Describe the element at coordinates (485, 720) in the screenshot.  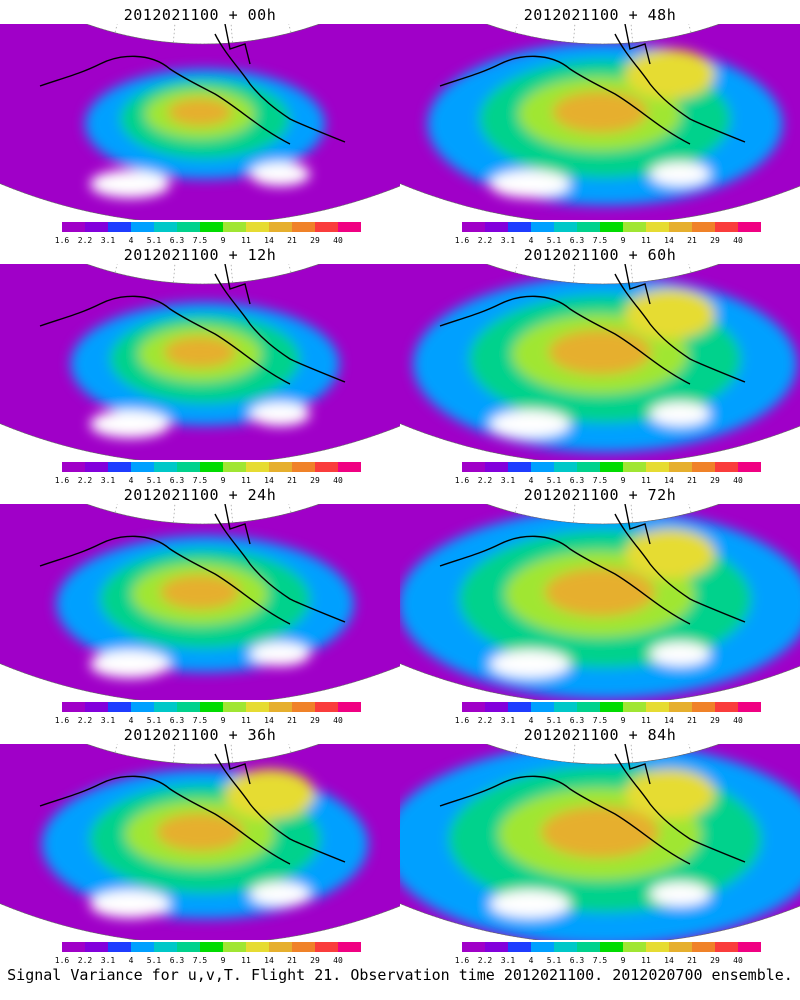
I see `colorbar-tick-label: 2.2` at that location.